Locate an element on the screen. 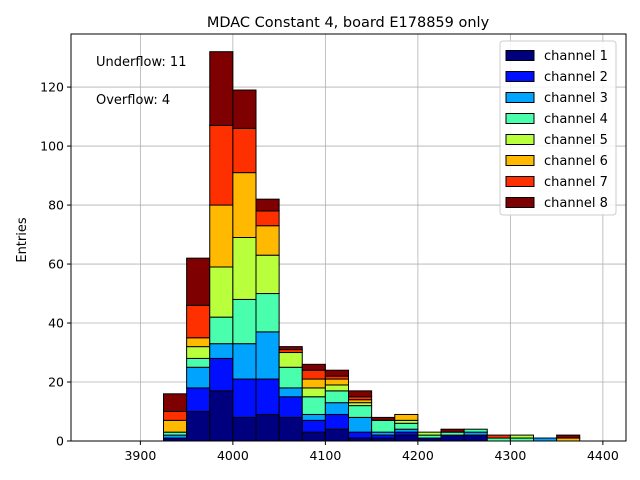  y-axis-label: Entries is located at coordinates (22, 240).